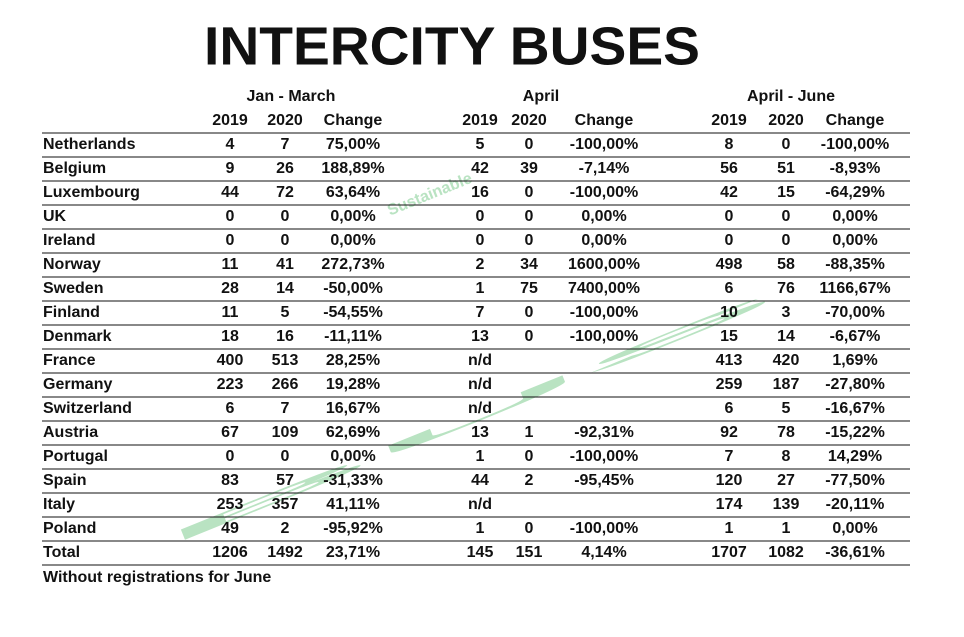  What do you see at coordinates (603, 552) in the screenshot?
I see `cell: 4,14%` at bounding box center [603, 552].